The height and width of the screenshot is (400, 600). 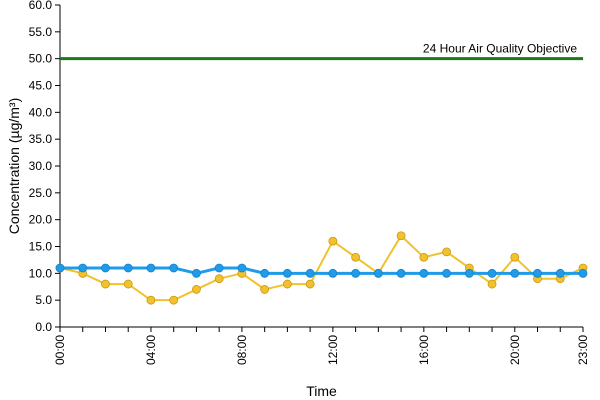 What do you see at coordinates (242, 350) in the screenshot?
I see `x-tick-label: 08:00` at bounding box center [242, 350].